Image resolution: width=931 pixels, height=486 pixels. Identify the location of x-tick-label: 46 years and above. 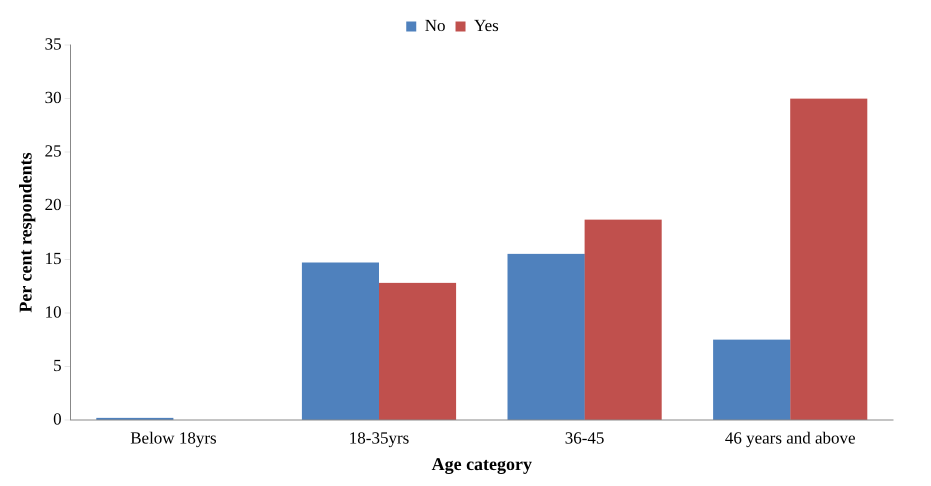
(790, 438).